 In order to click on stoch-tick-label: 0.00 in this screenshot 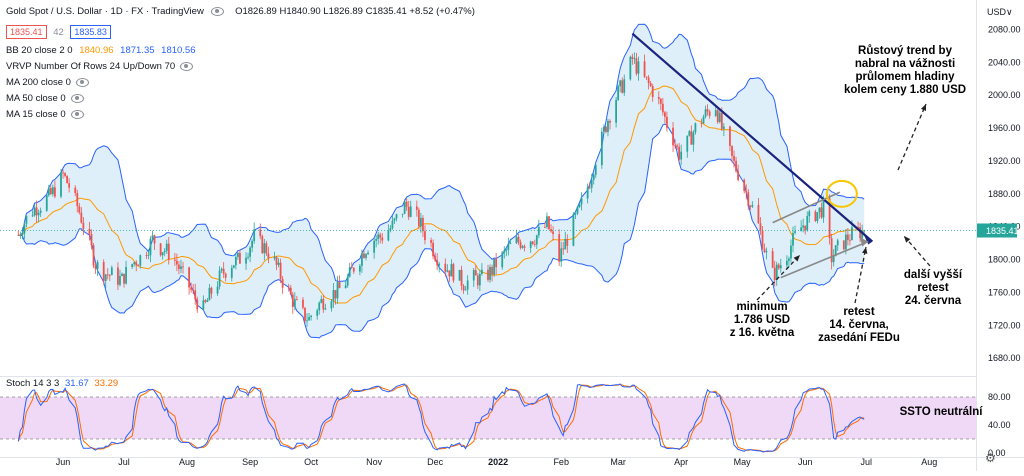, I will do `click(997, 453)`.